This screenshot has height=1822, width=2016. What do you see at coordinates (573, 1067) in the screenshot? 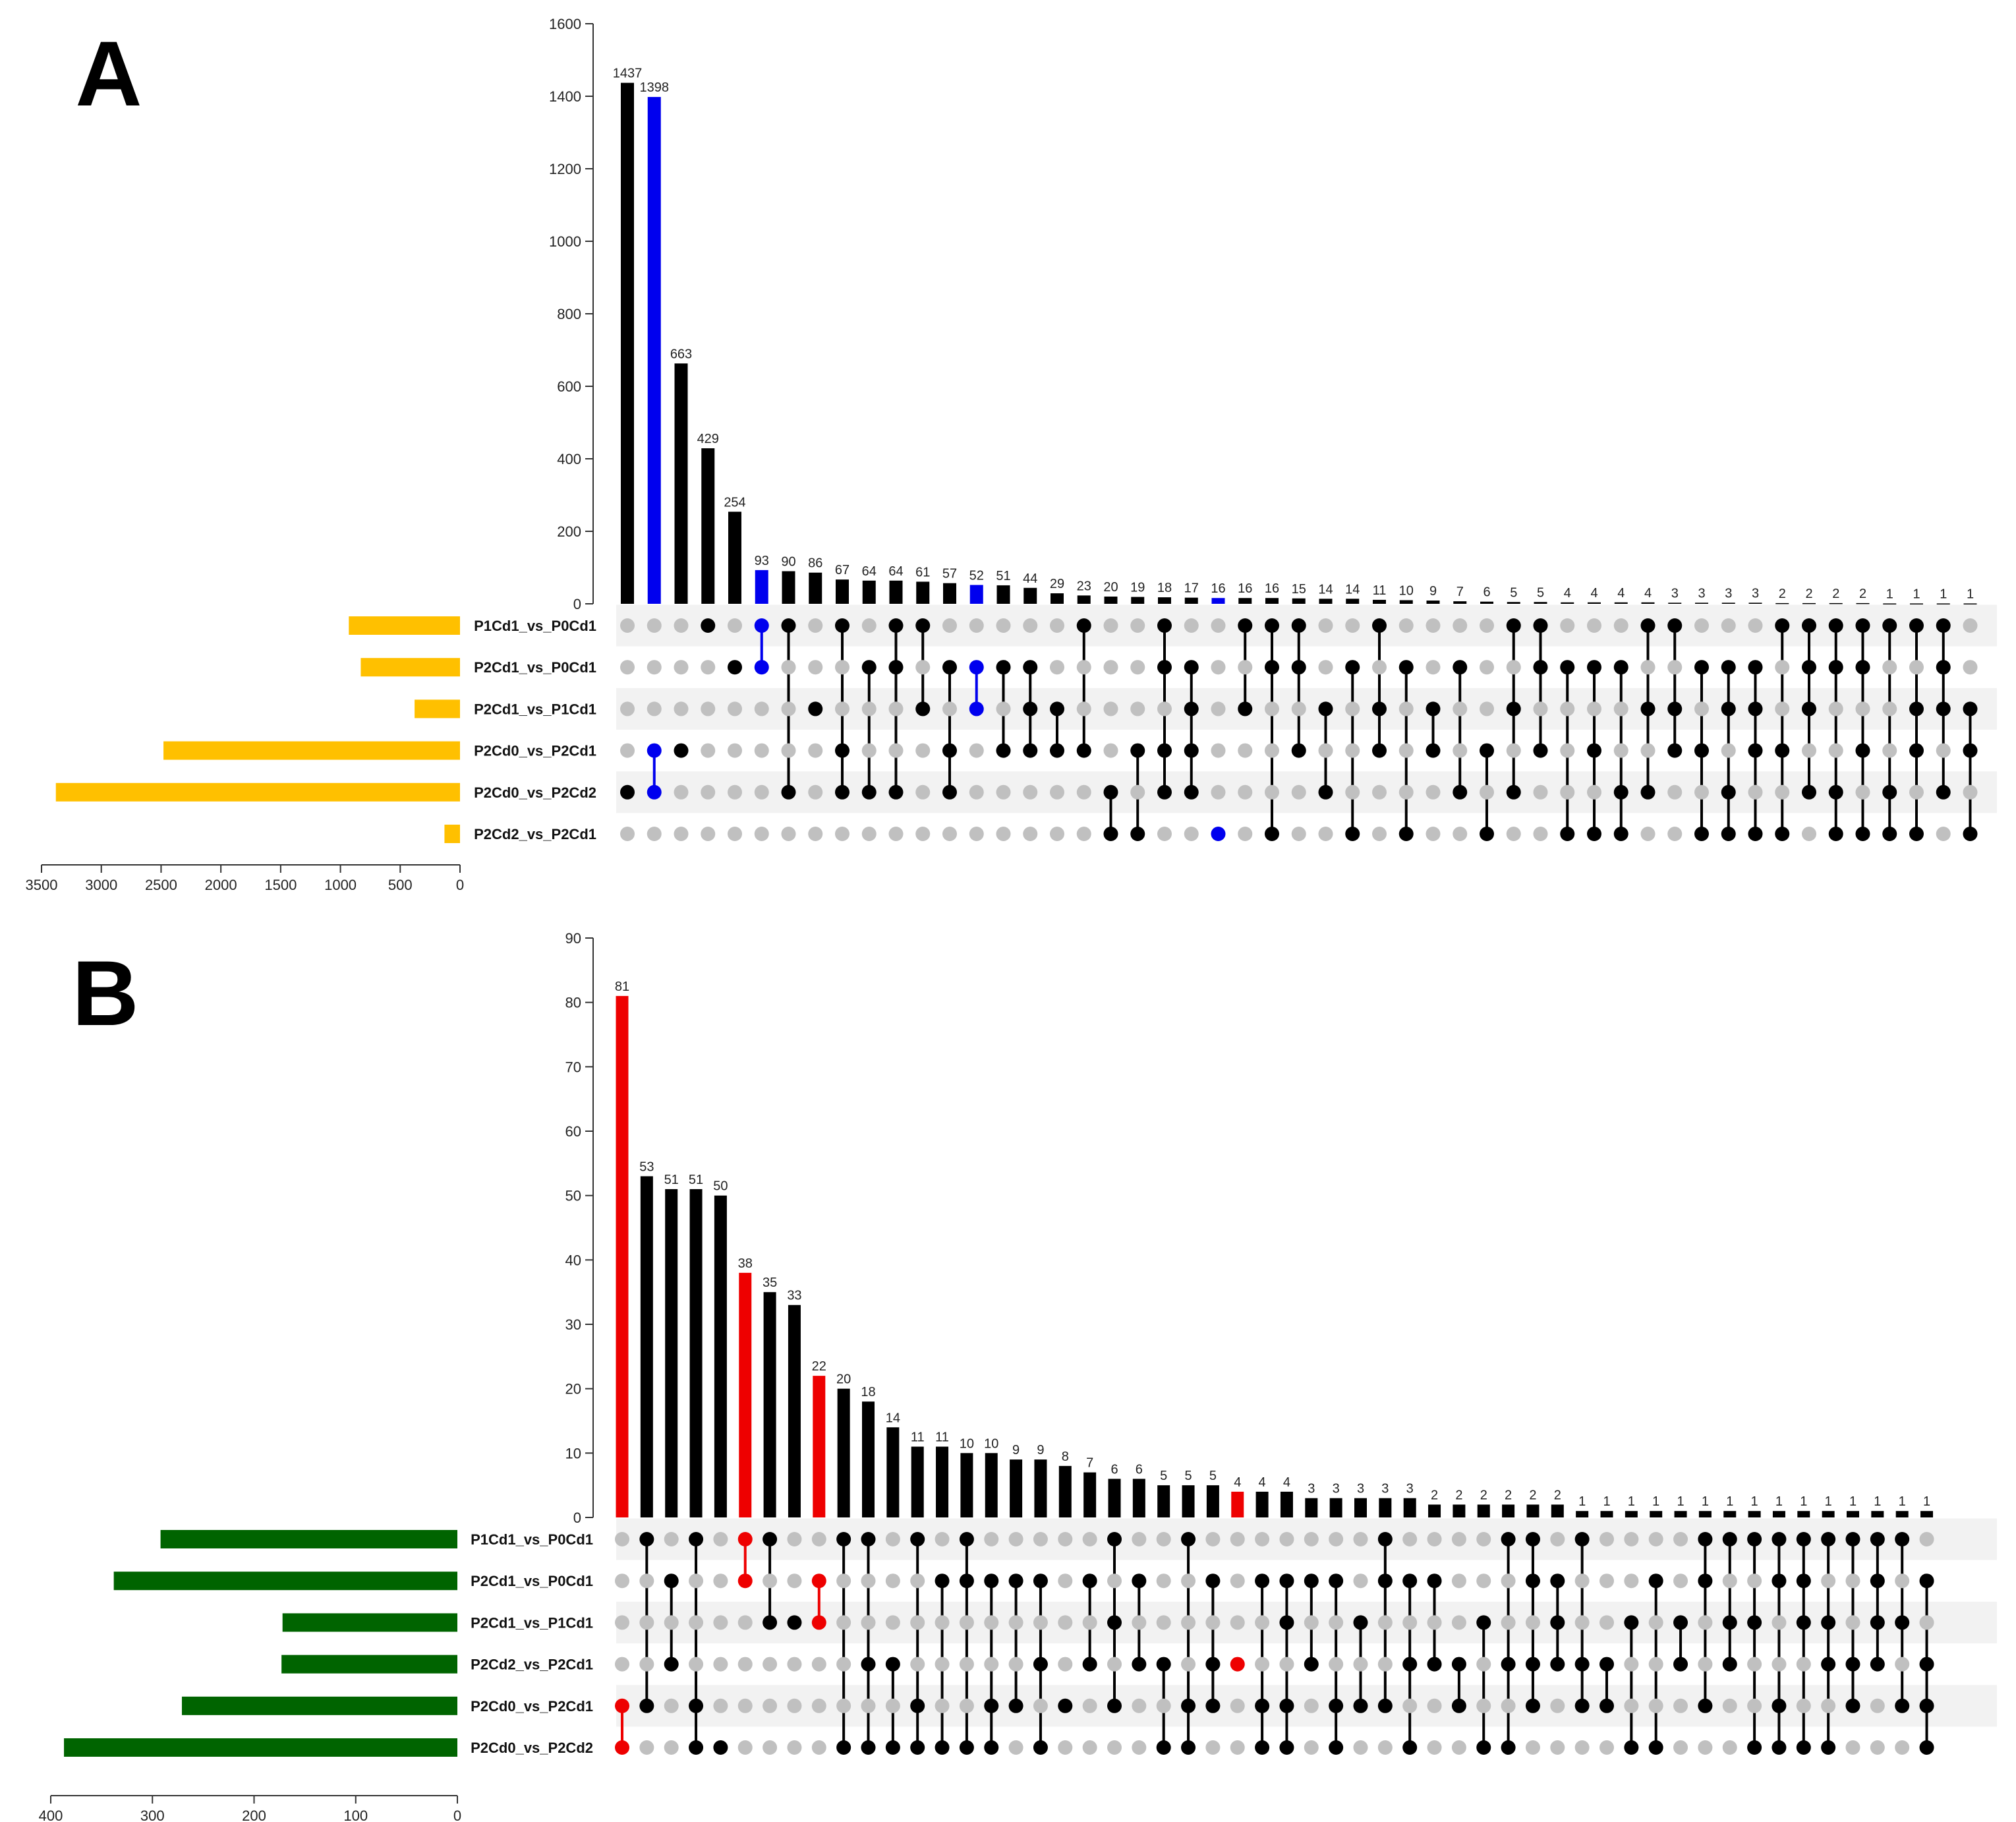
I see `panel-b-y-tick-label: 70` at bounding box center [573, 1067].